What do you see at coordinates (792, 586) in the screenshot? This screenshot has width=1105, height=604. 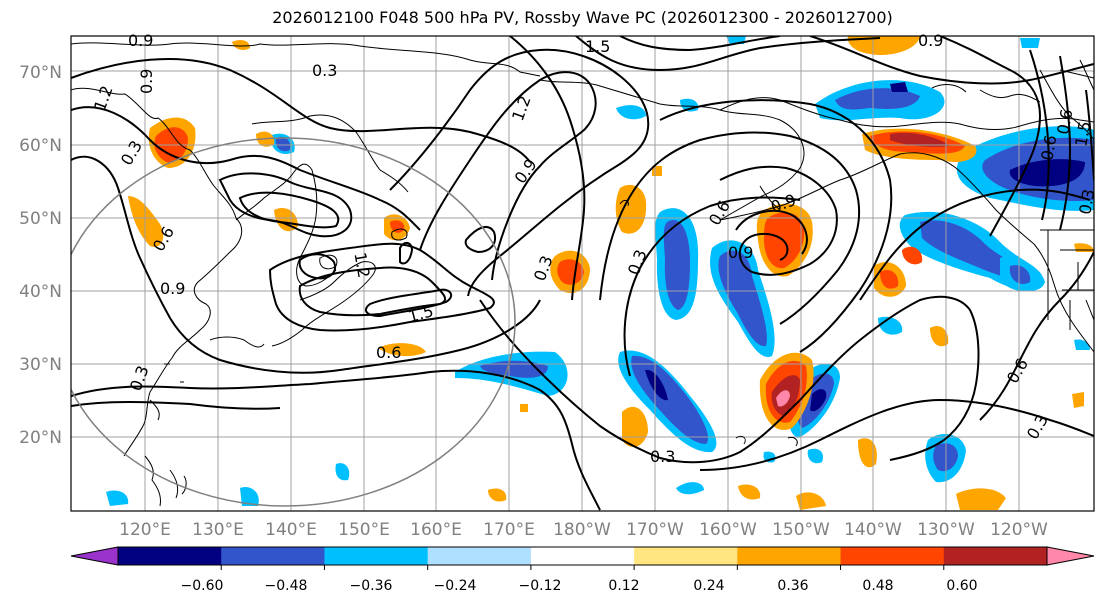 I see `colorbar-tick-label: 0.36` at bounding box center [792, 586].